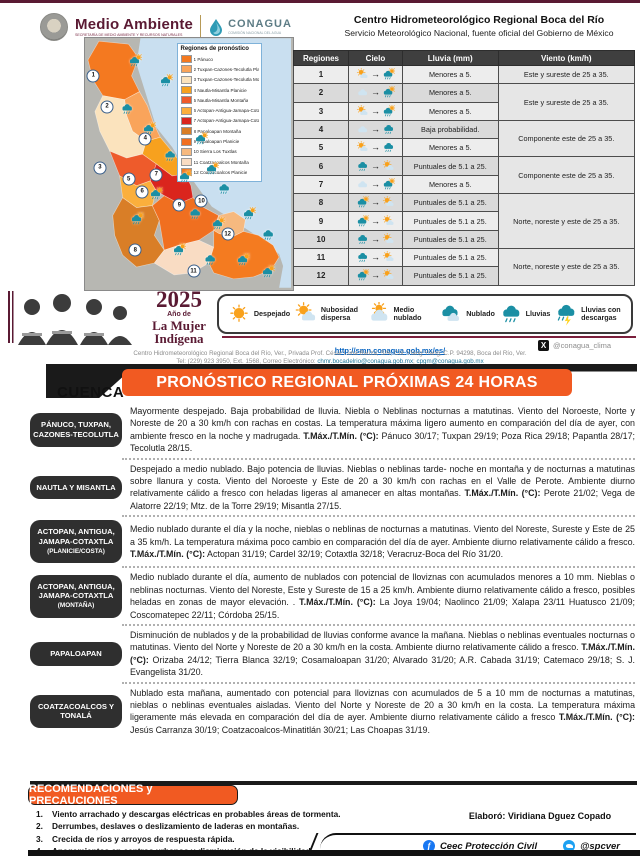  Describe the element at coordinates (76, 551) in the screenshot. I see `basin-label-note: (PLANICIE/COSTA)` at that location.